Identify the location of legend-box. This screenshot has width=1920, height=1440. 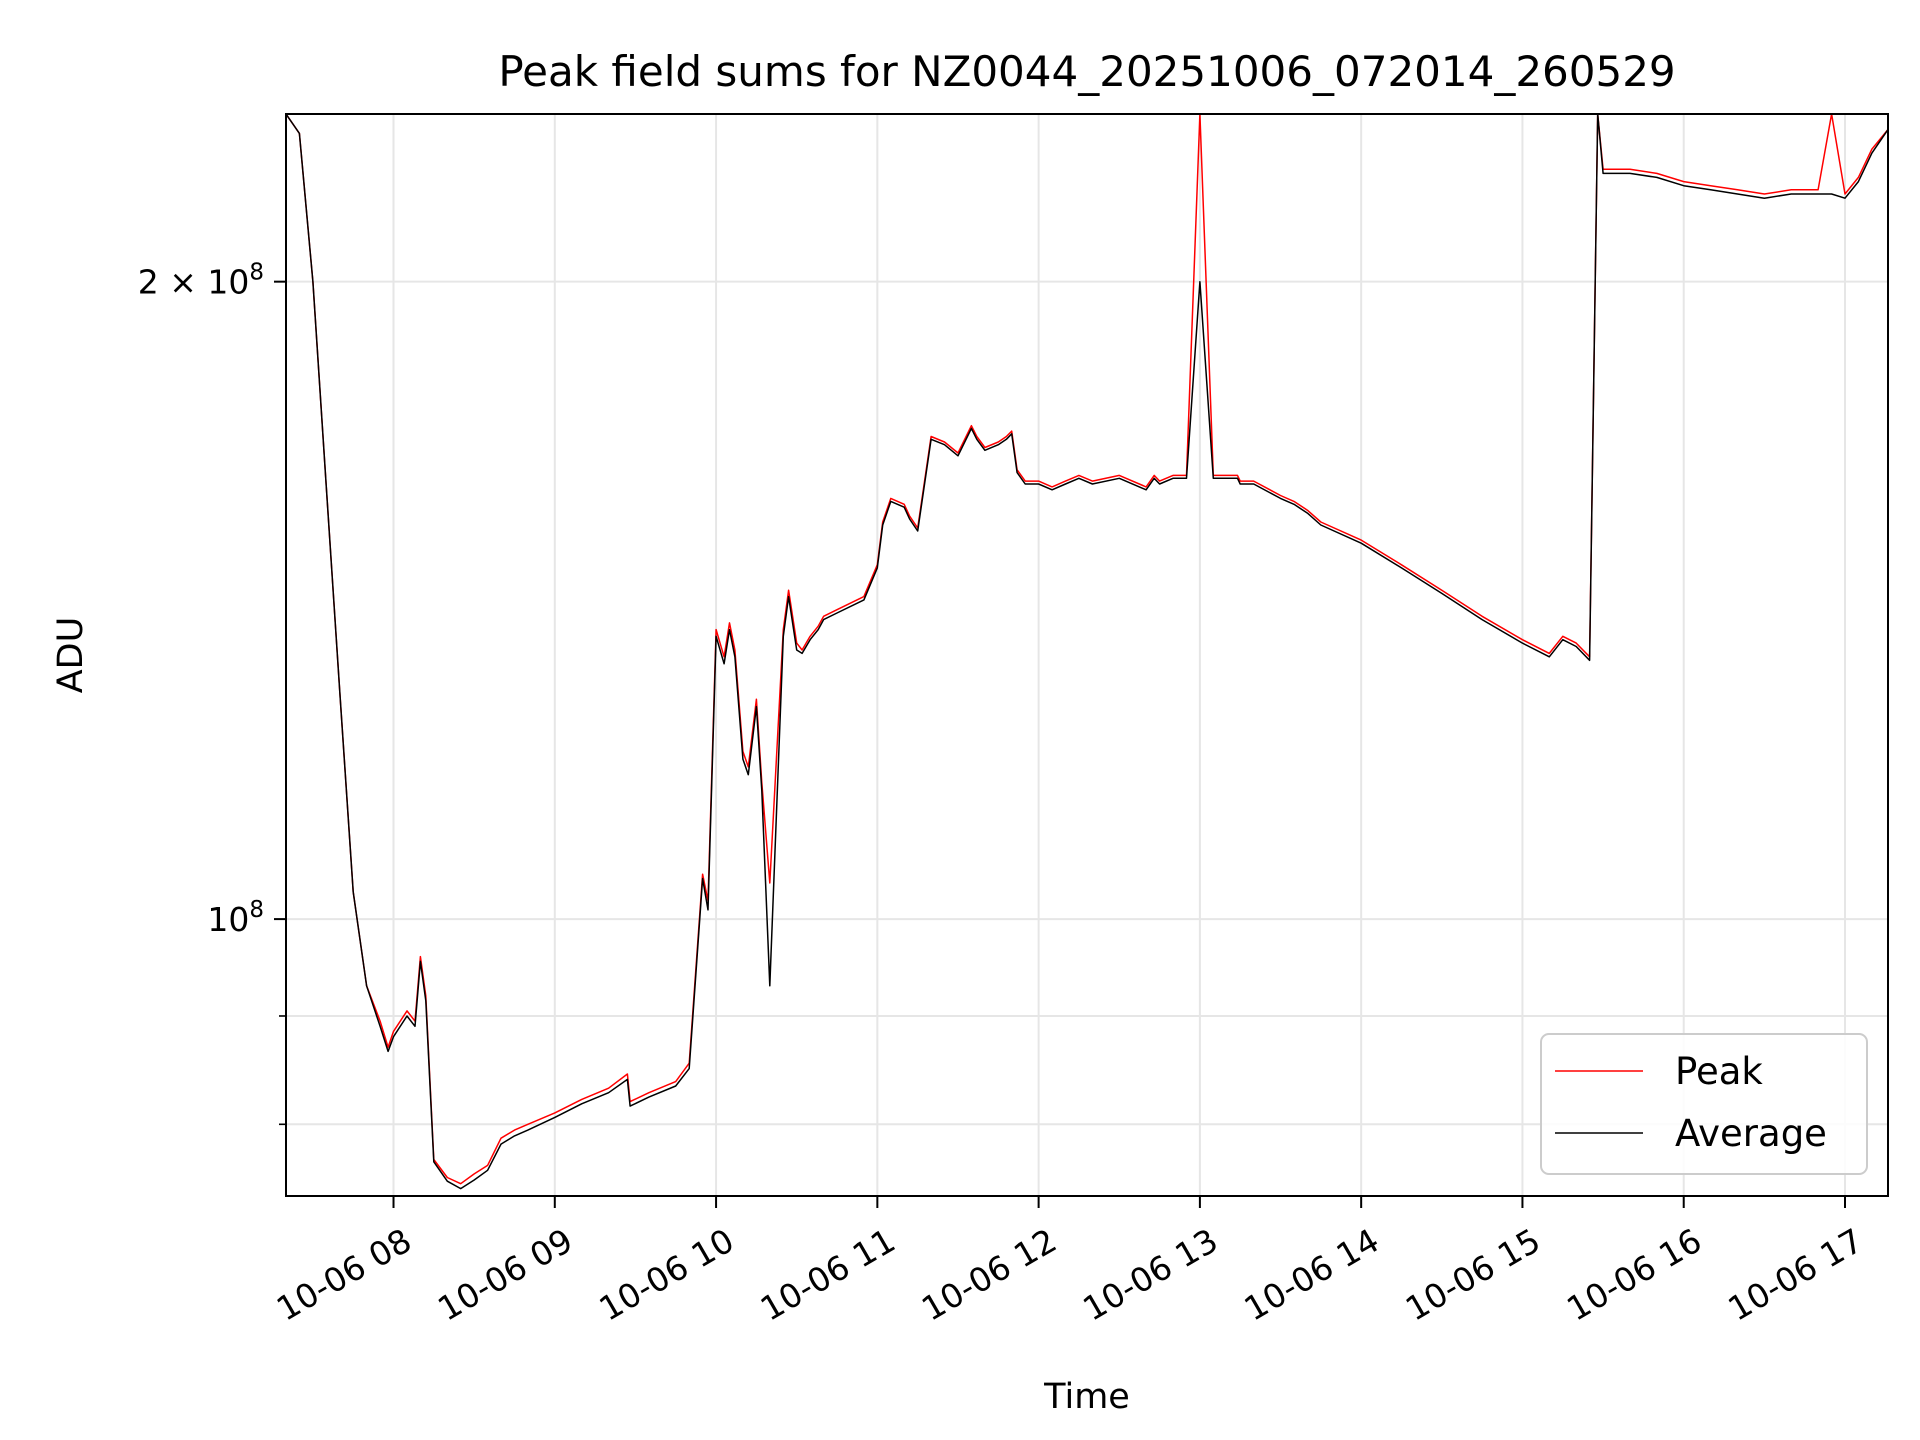
(1704, 1104).